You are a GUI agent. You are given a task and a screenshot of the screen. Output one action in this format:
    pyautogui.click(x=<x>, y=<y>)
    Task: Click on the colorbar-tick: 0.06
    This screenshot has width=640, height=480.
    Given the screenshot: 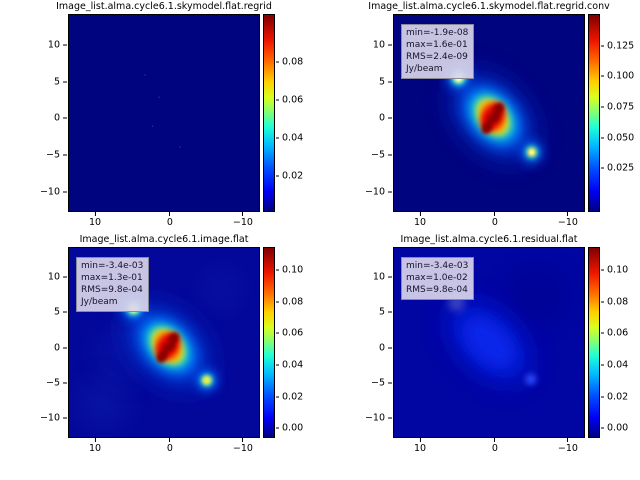 What is the action you would take?
    pyautogui.click(x=614, y=333)
    